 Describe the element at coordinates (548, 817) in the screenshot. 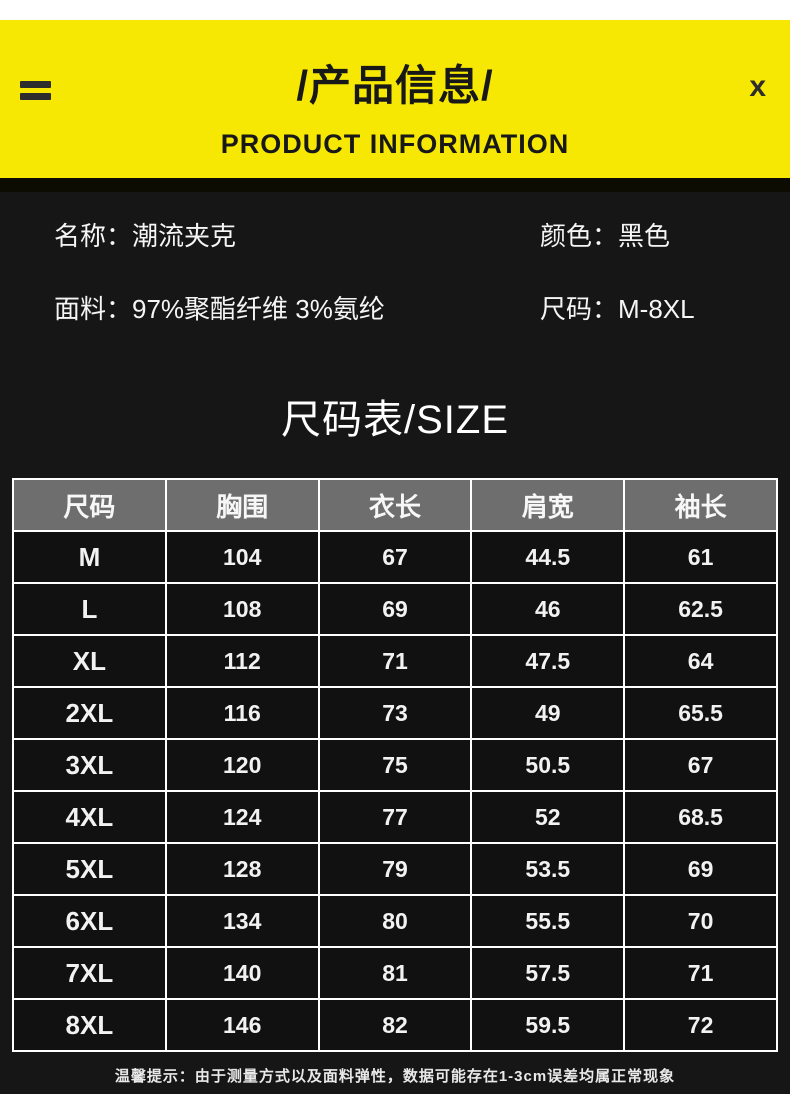

I see `measurement-value-cell: 52` at that location.